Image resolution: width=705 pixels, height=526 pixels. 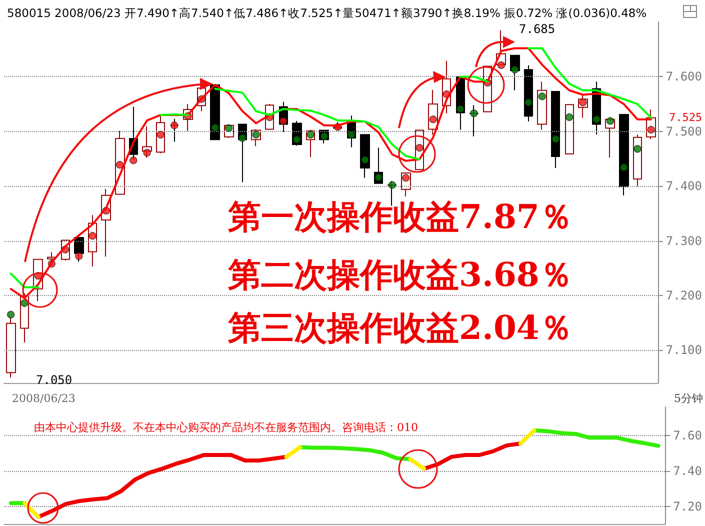 I want to click on annotation: 第三次操作收益2.04％, so click(x=399, y=327).